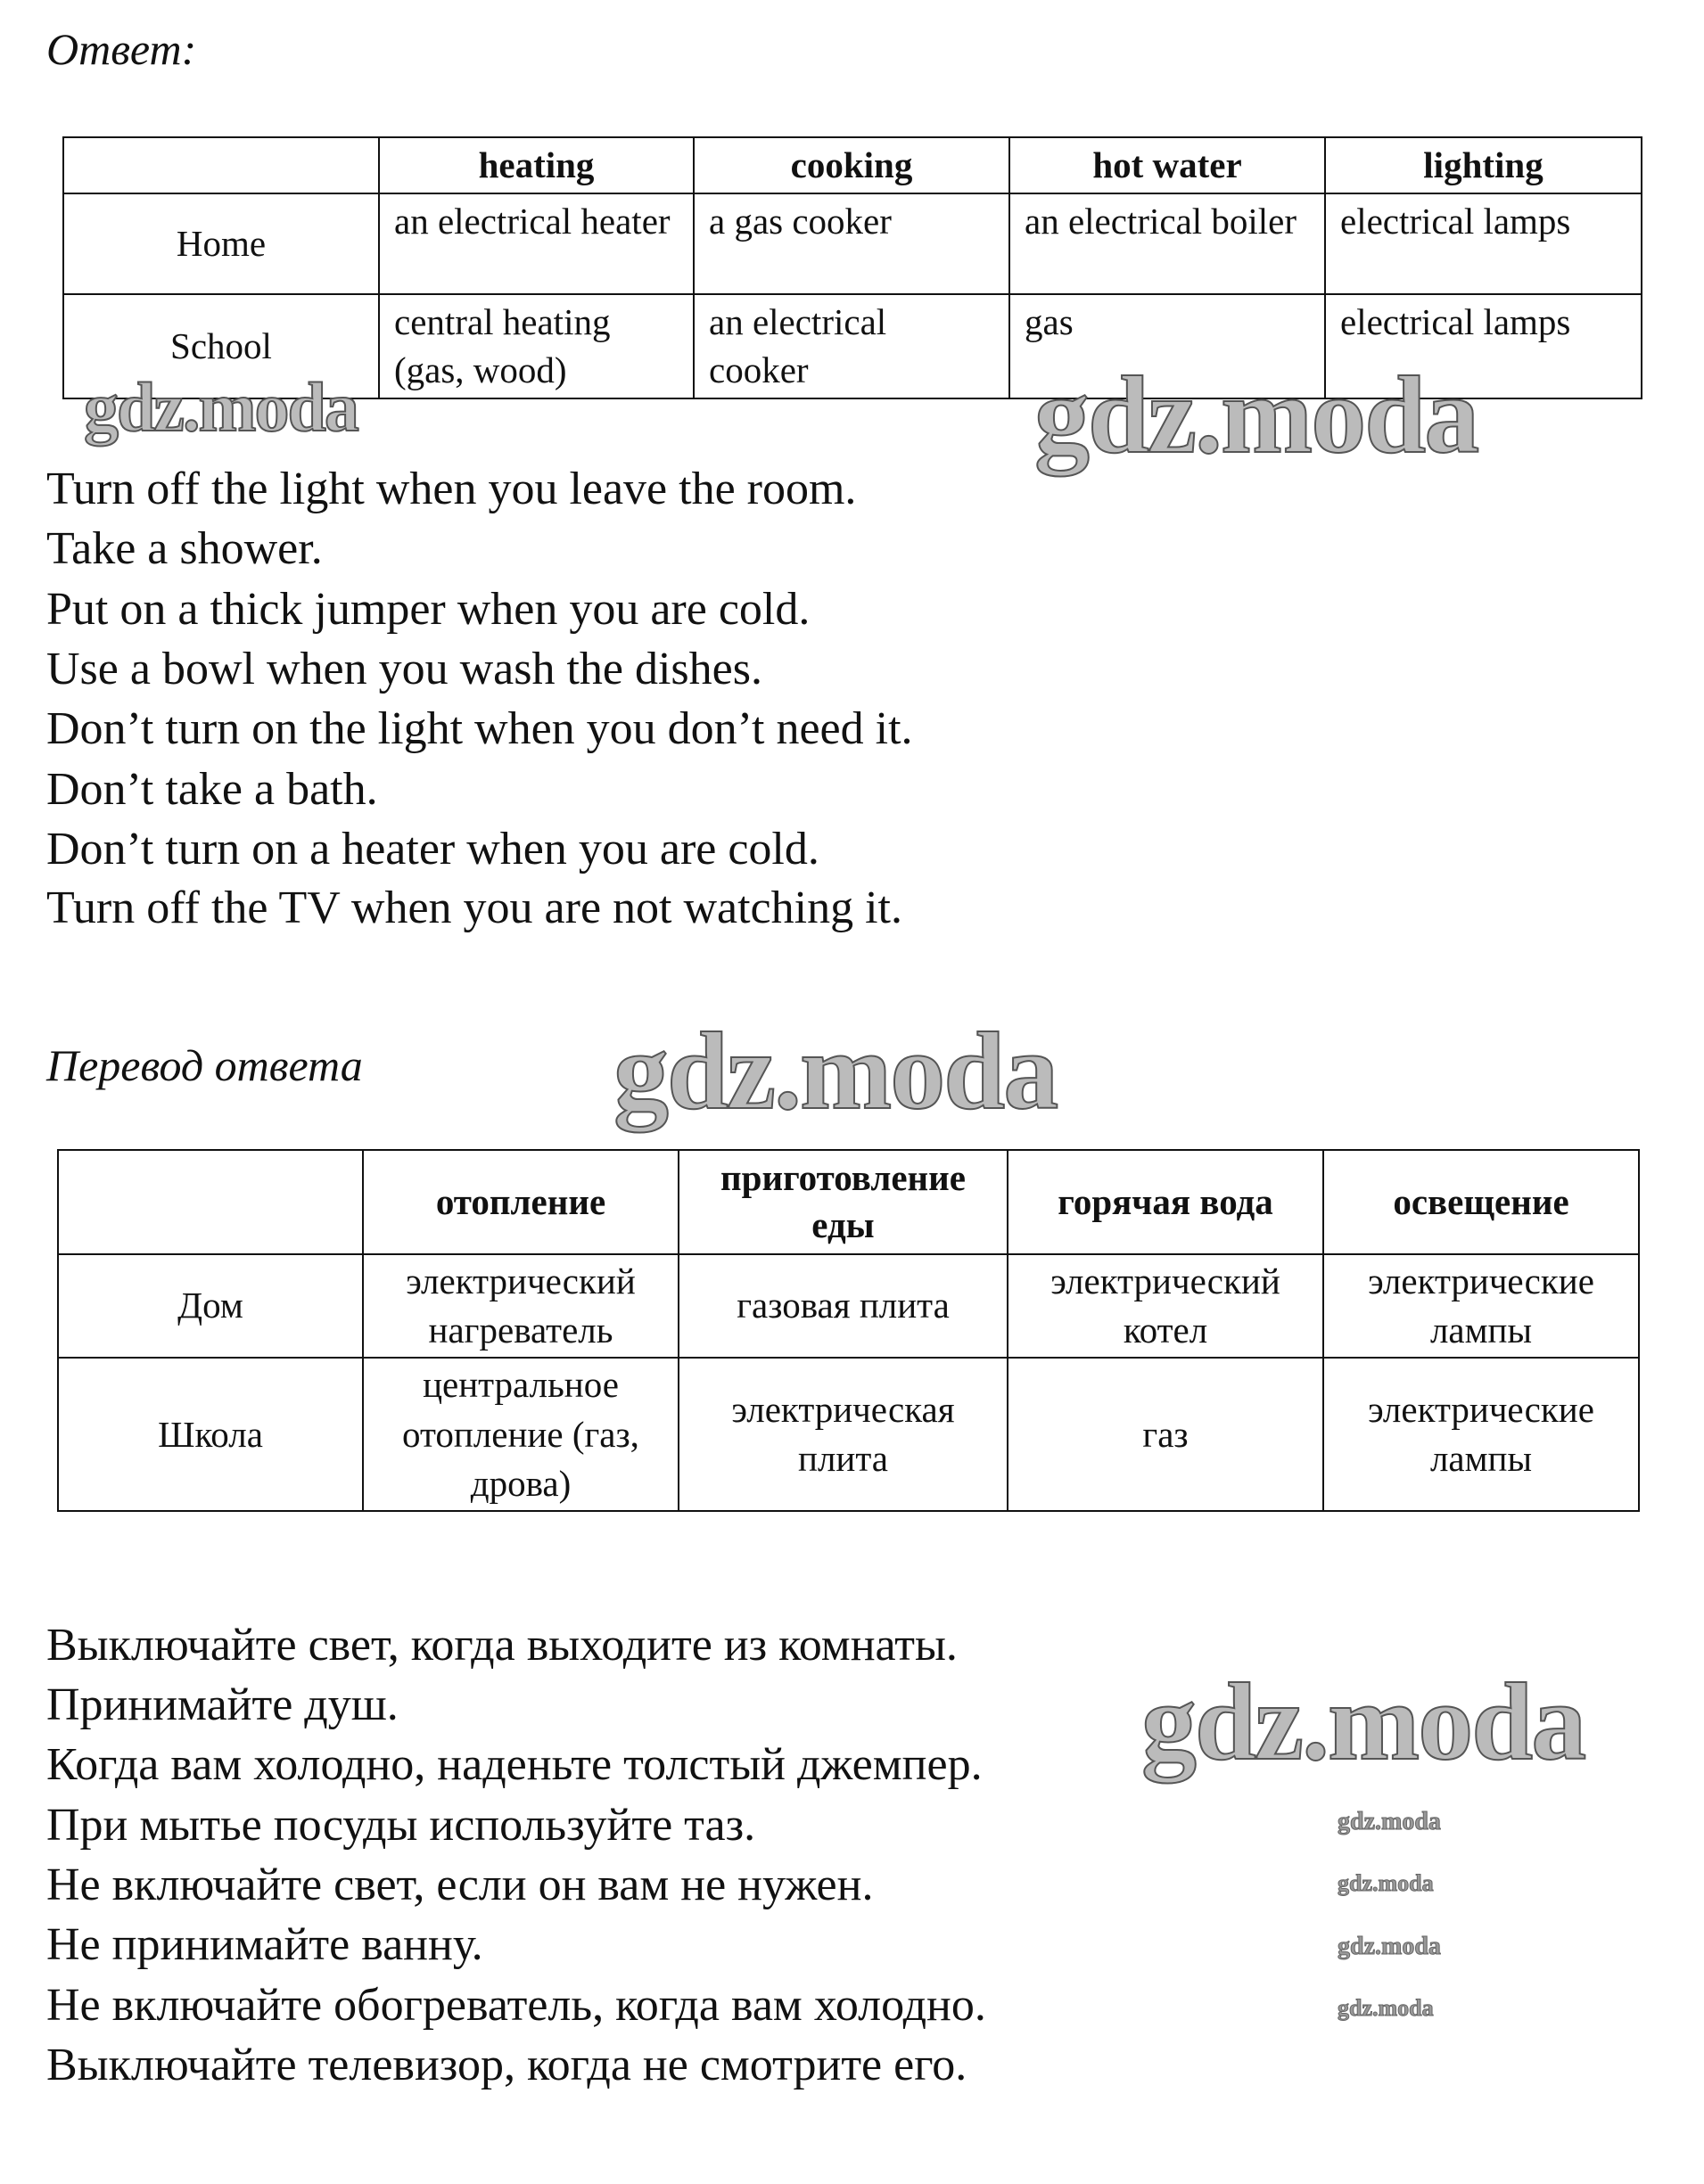 This screenshot has width=1704, height=2184. What do you see at coordinates (212, 789) in the screenshot?
I see `tip-line: Don’t take a bath.` at bounding box center [212, 789].